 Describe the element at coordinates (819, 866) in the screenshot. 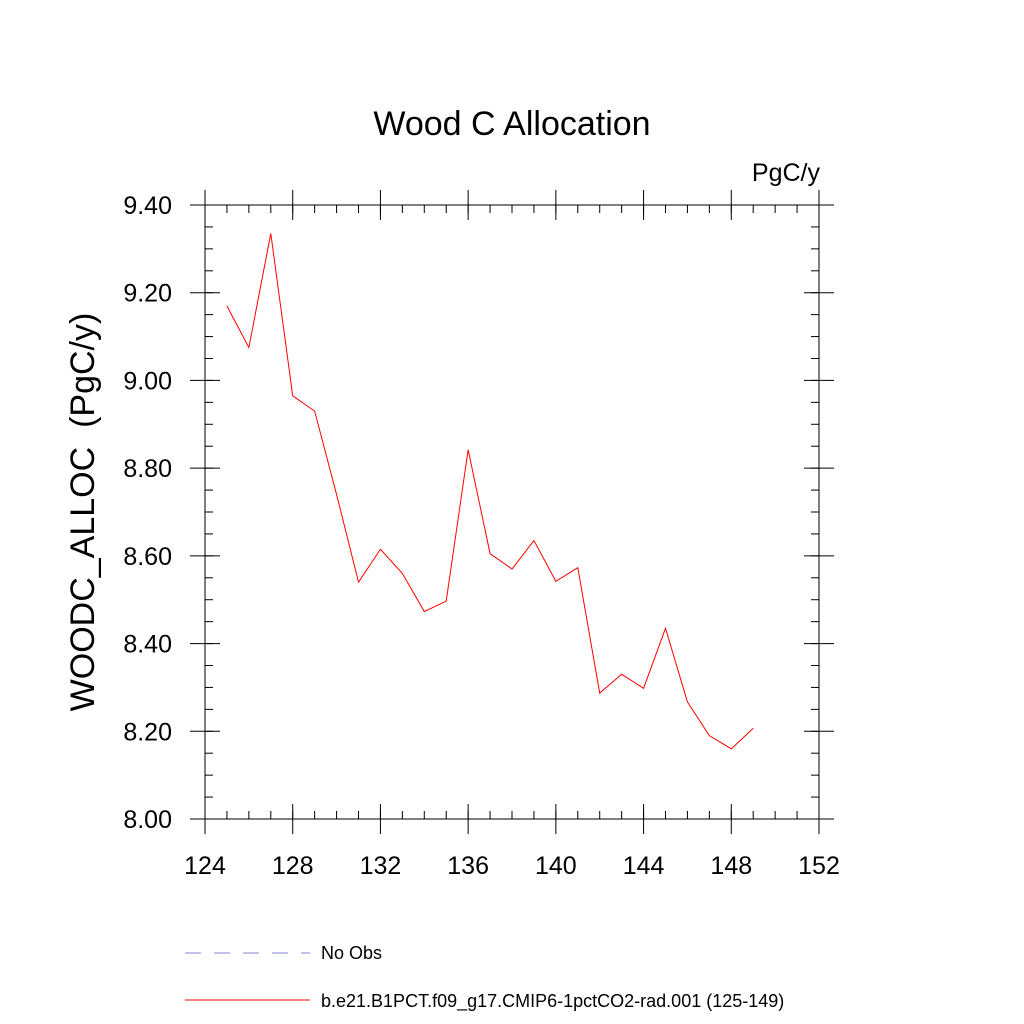

I see `x-tick-label: 152` at that location.